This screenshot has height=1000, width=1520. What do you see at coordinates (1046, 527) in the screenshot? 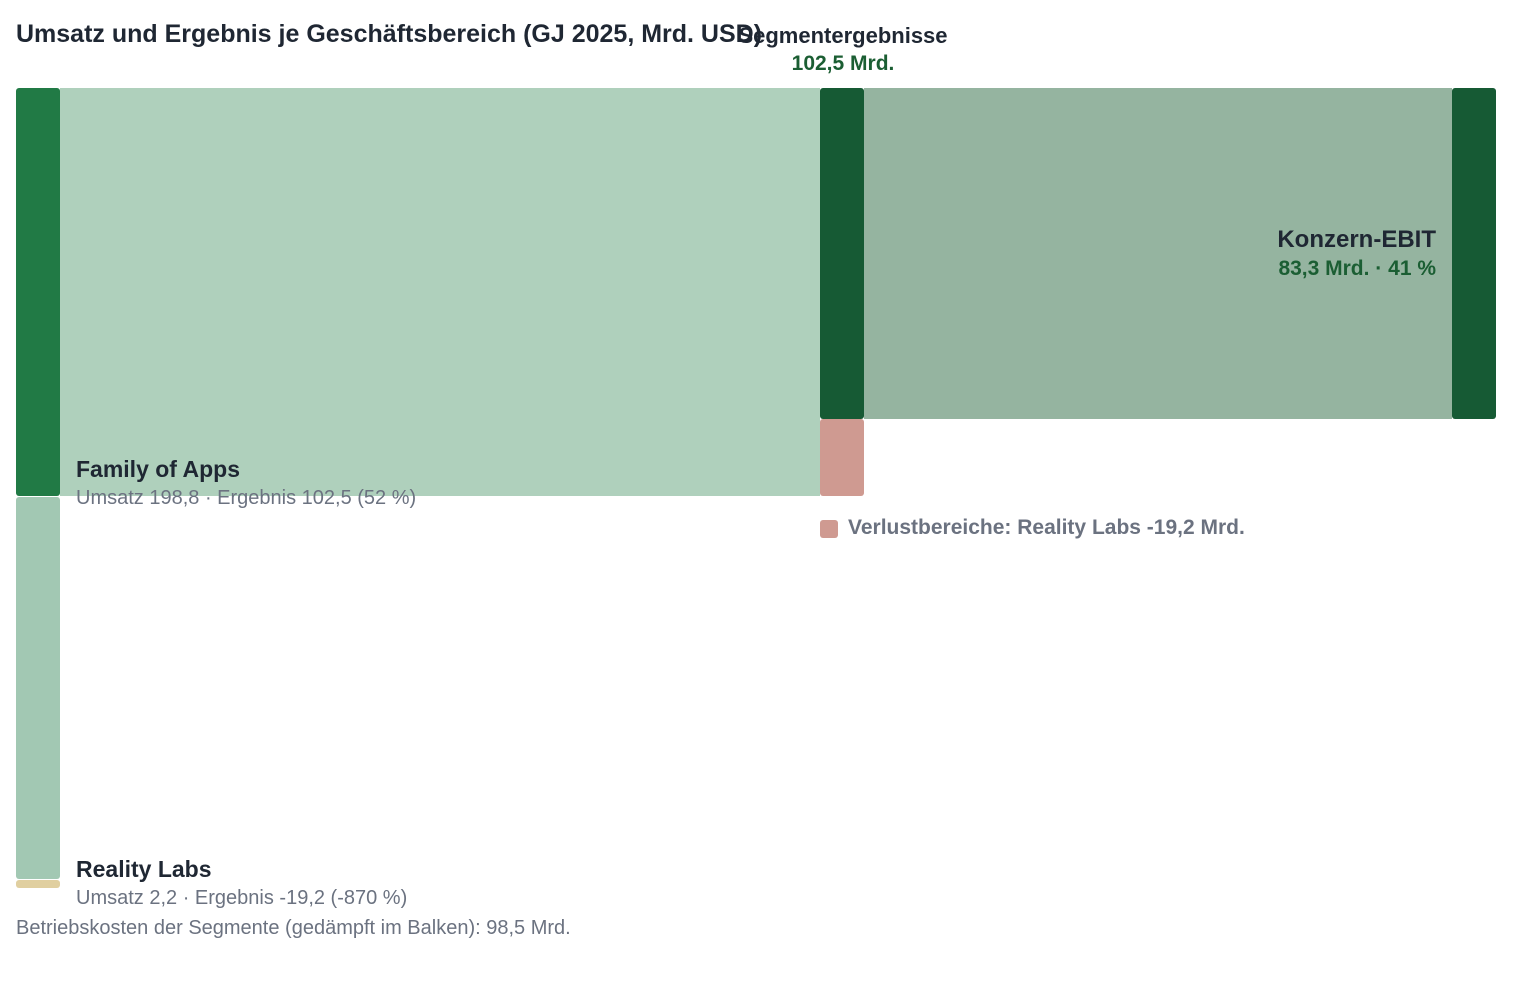
I see `loss-legend-label: Verlustbereiche: Reality Labs -19,2 Mrd.` at bounding box center [1046, 527].